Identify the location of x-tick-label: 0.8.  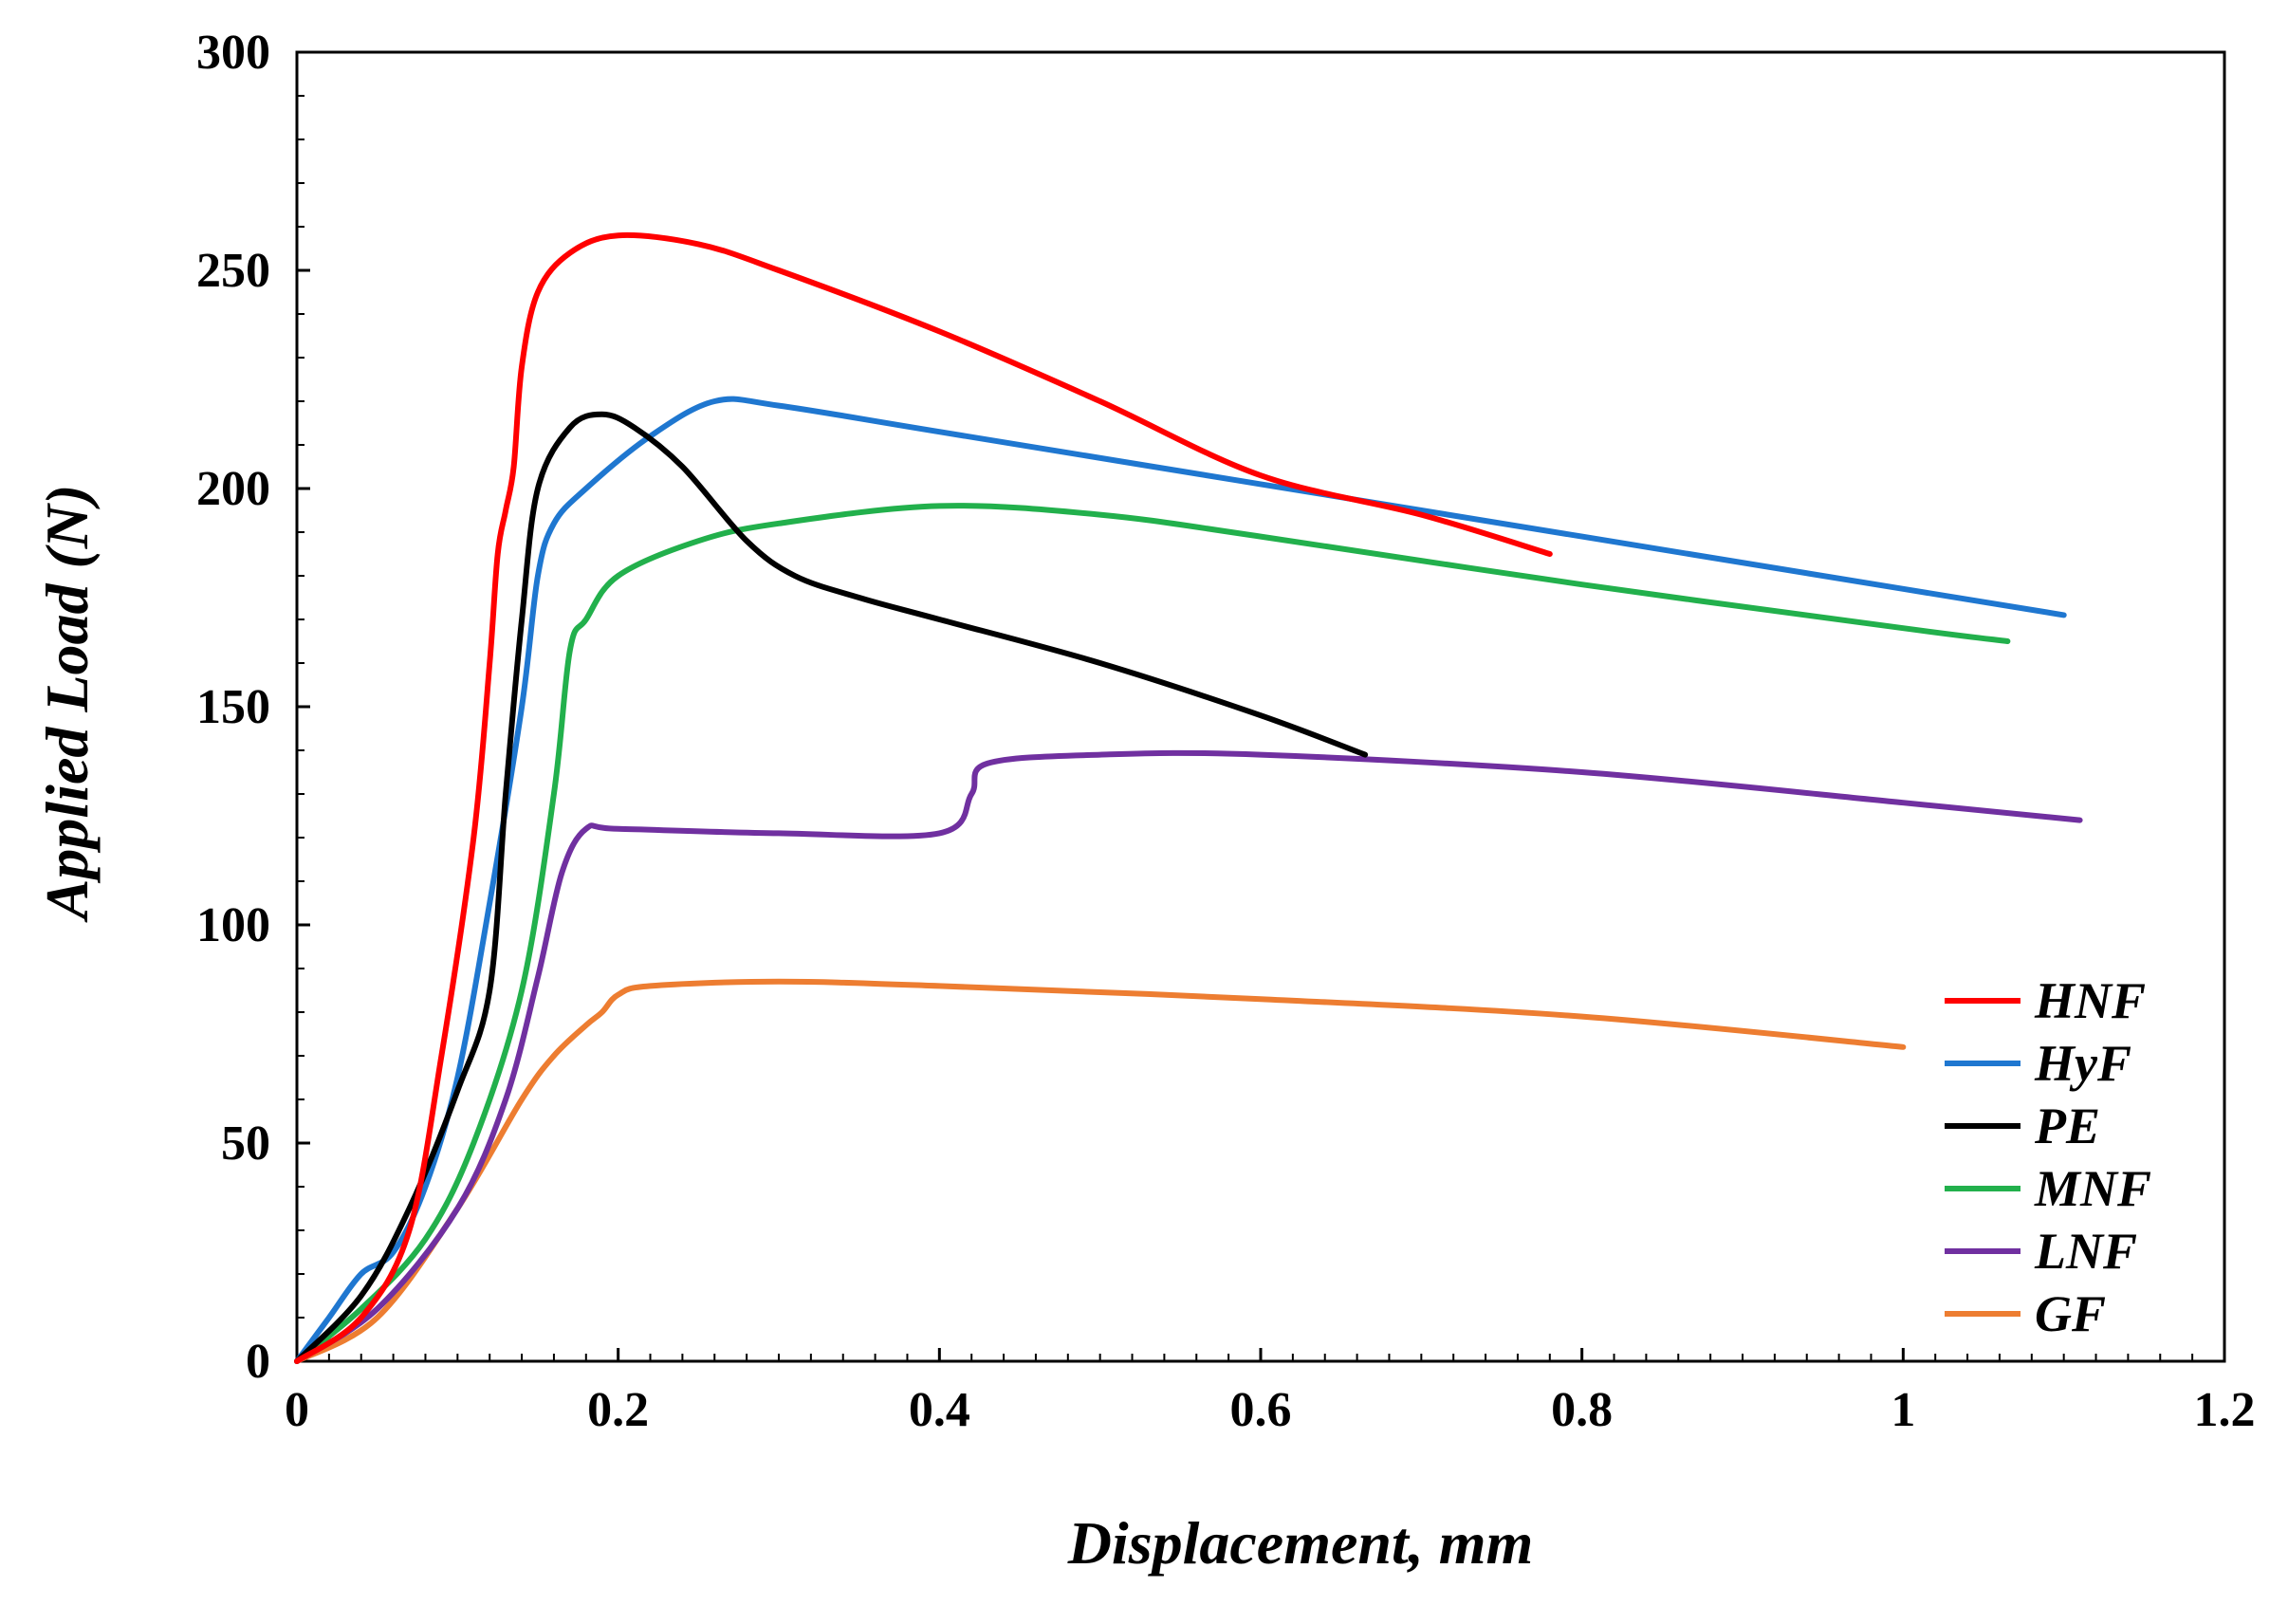
(1582, 1410).